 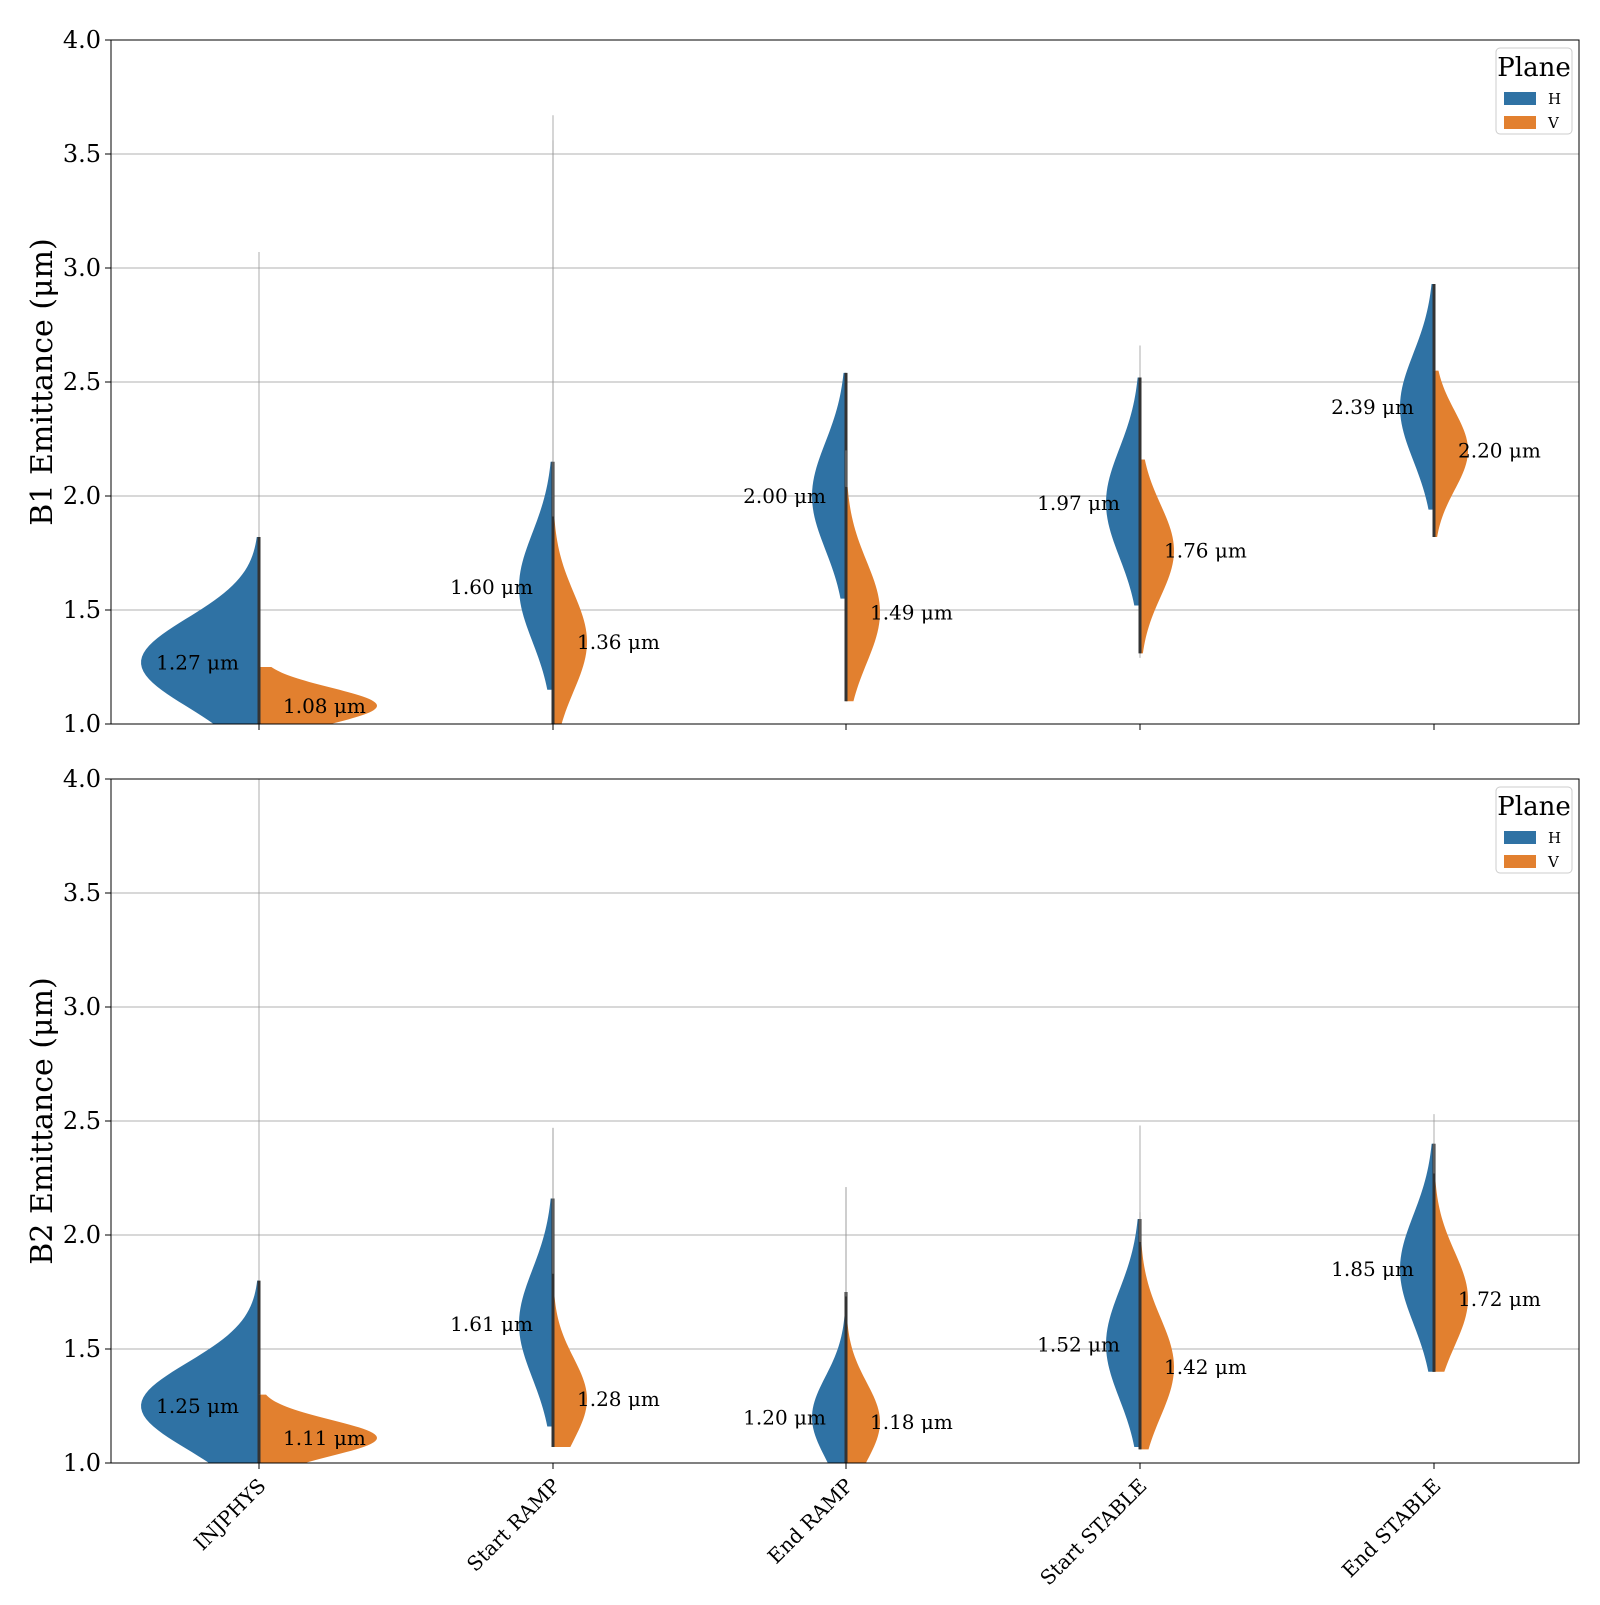 What do you see at coordinates (784, 496) in the screenshot?
I see `median-annotation-H-3: 2.00 μm` at bounding box center [784, 496].